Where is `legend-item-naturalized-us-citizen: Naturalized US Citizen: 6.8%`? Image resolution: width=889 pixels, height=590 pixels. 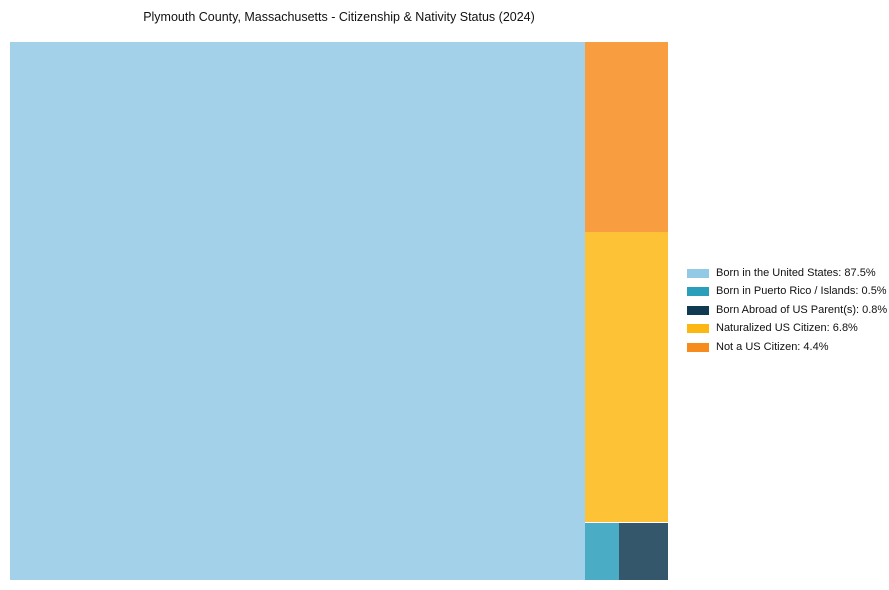
legend-item-naturalized-us-citizen: Naturalized US Citizen: 6.8% is located at coordinates (787, 329).